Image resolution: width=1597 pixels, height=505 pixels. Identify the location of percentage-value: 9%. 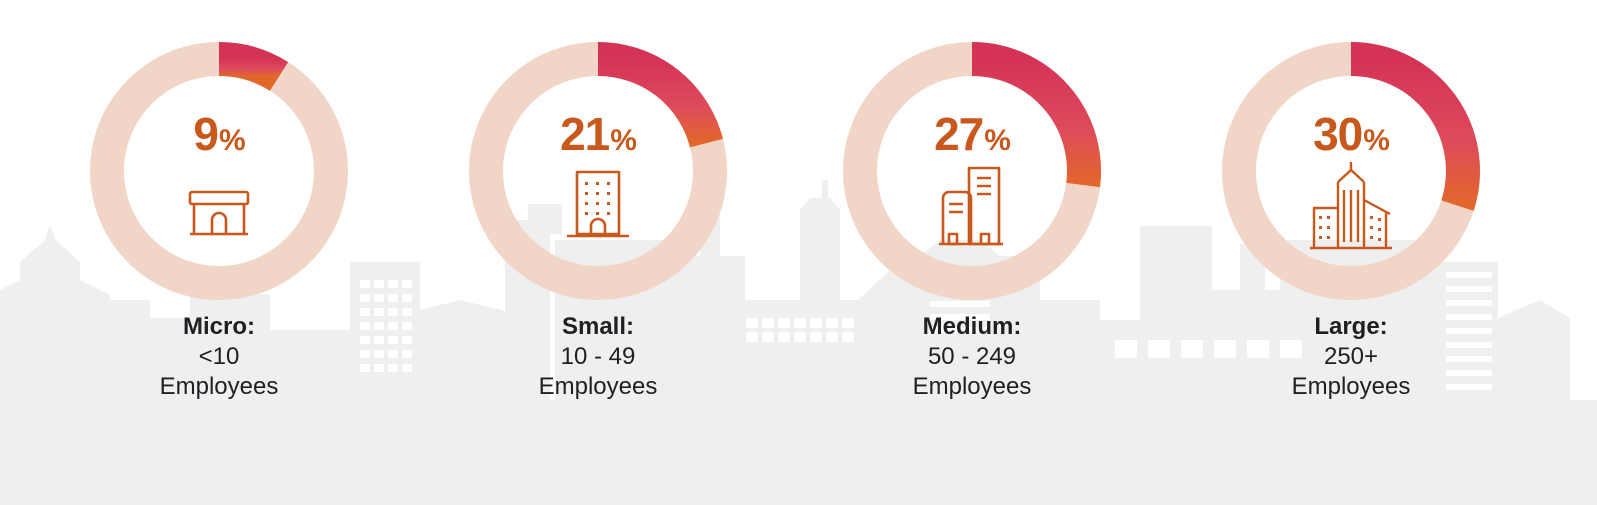
(219, 137).